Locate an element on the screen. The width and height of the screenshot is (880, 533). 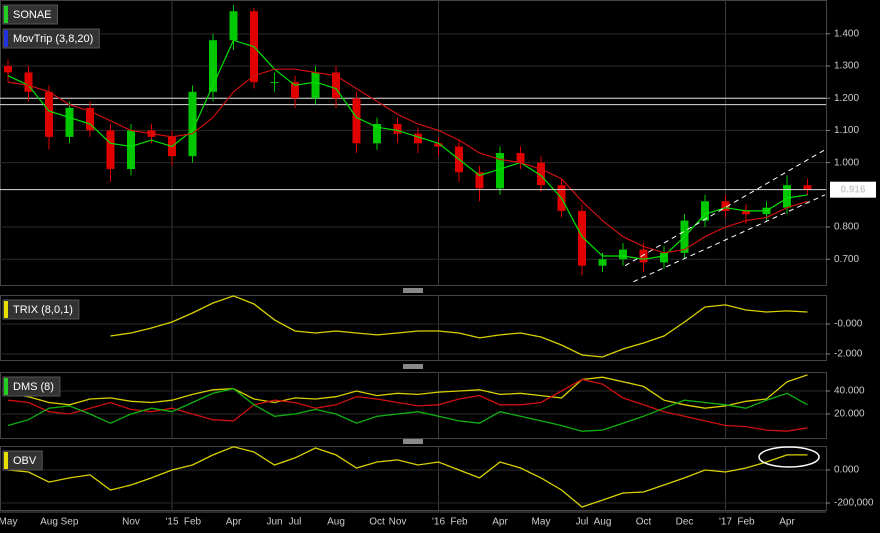
y-tick-label: -0.000 is located at coordinates (848, 324).